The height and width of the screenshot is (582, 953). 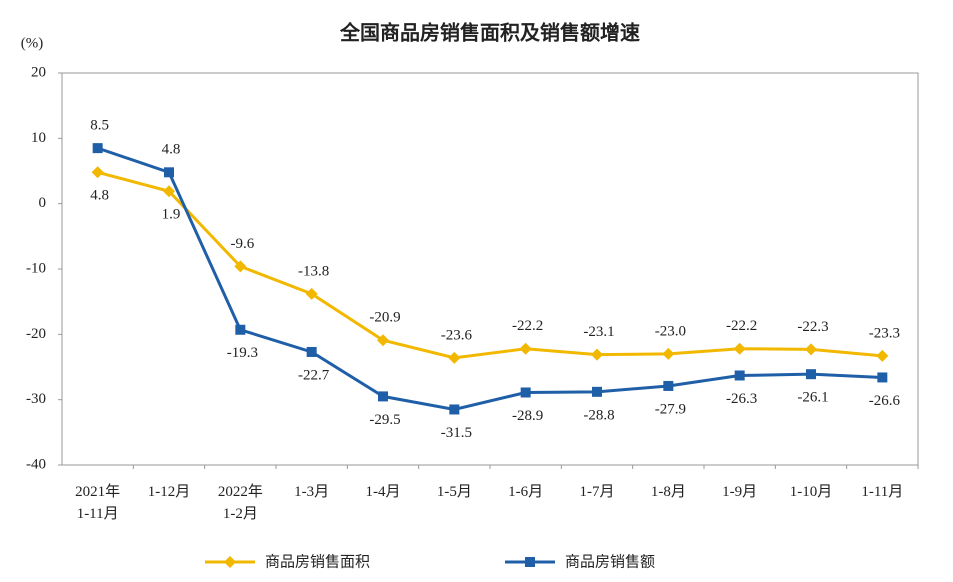 I want to click on x-tick-label: 1-11月, so click(x=882, y=492).